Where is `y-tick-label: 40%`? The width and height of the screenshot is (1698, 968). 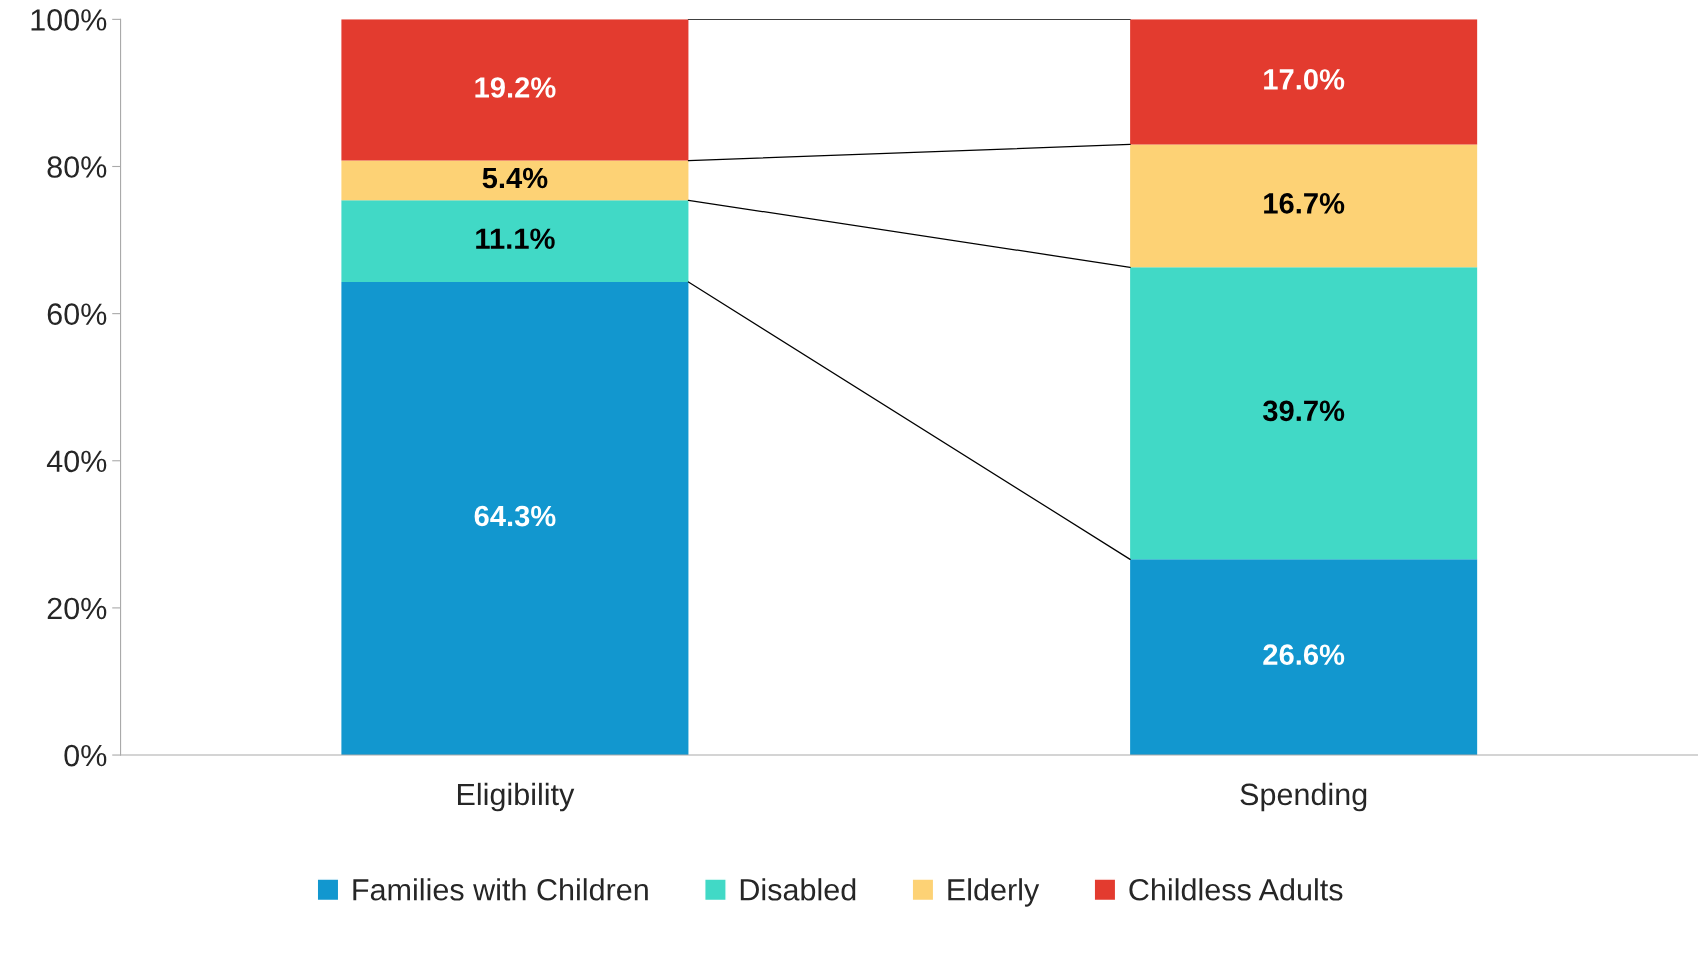 y-tick-label: 40% is located at coordinates (76, 461).